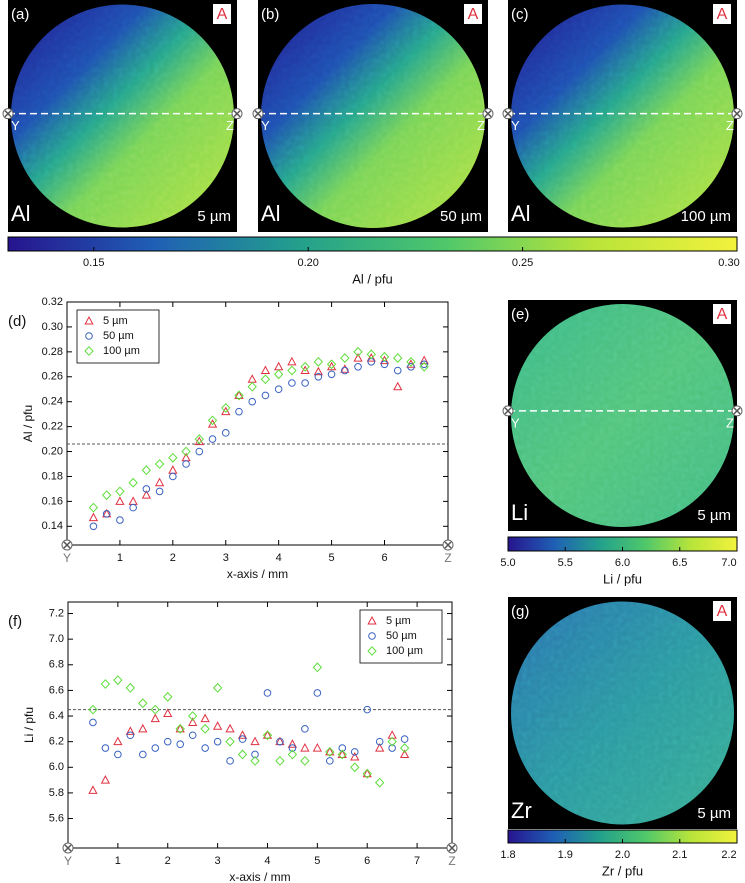 The image size is (745, 883). What do you see at coordinates (622, 855) in the screenshot?
I see `tick-label: 2.0` at bounding box center [622, 855].